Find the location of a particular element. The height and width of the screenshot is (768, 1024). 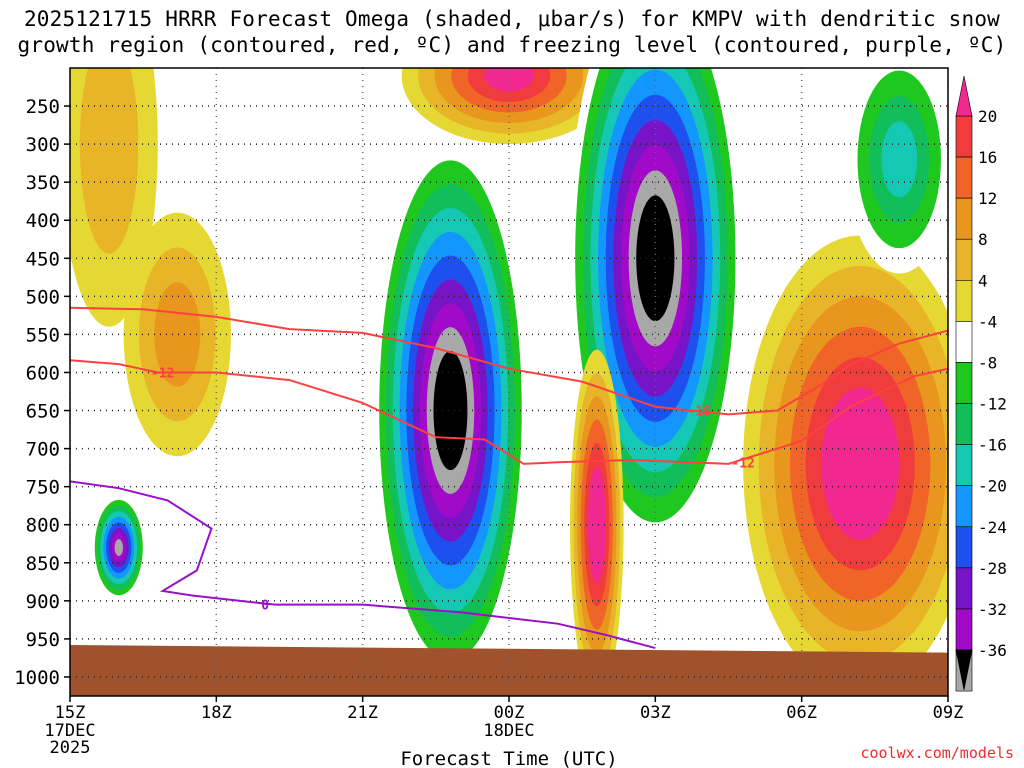

x-tick-label-06Z: 06Z is located at coordinates (801, 713).